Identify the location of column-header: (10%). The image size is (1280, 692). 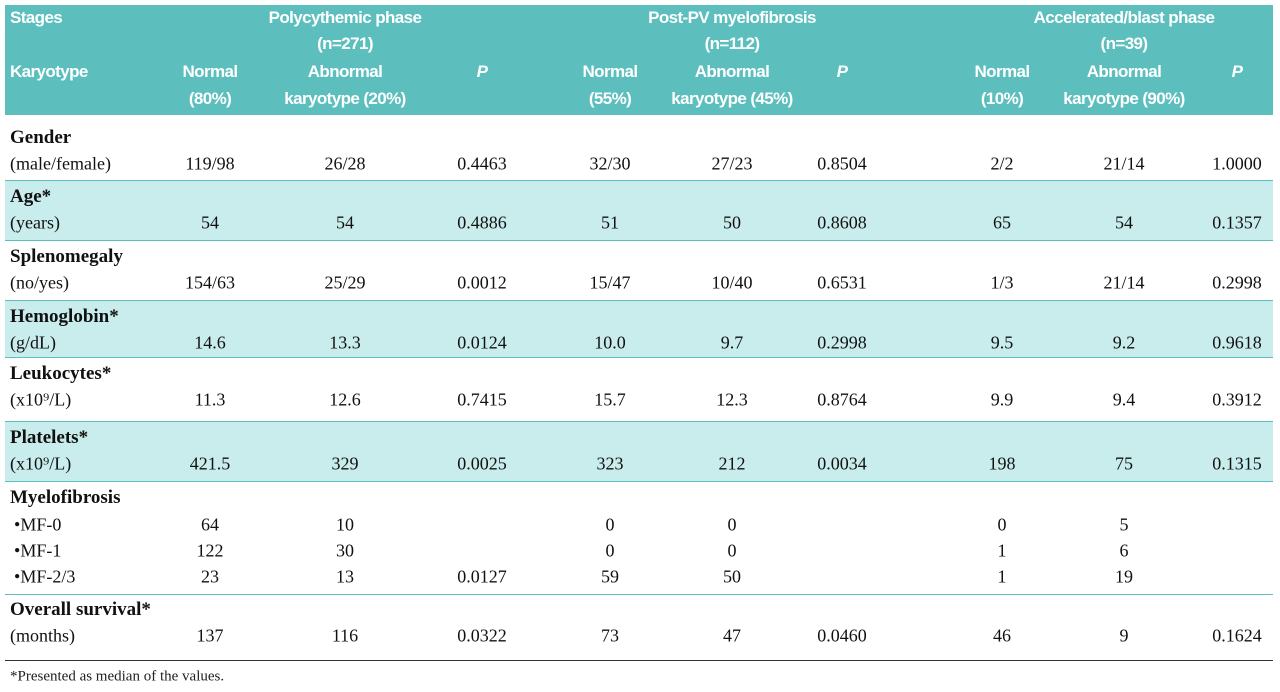
(1002, 98).